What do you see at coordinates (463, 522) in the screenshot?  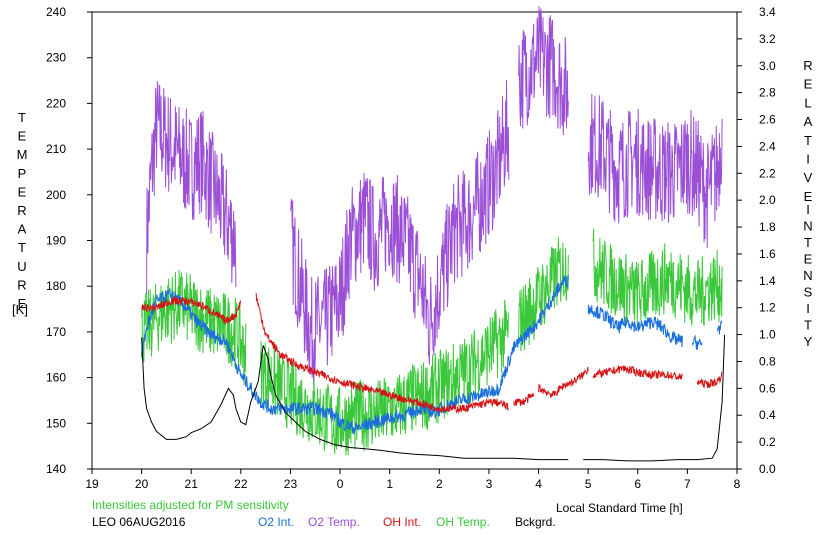 I see `legend-oh-temp: OH Temp.` at bounding box center [463, 522].